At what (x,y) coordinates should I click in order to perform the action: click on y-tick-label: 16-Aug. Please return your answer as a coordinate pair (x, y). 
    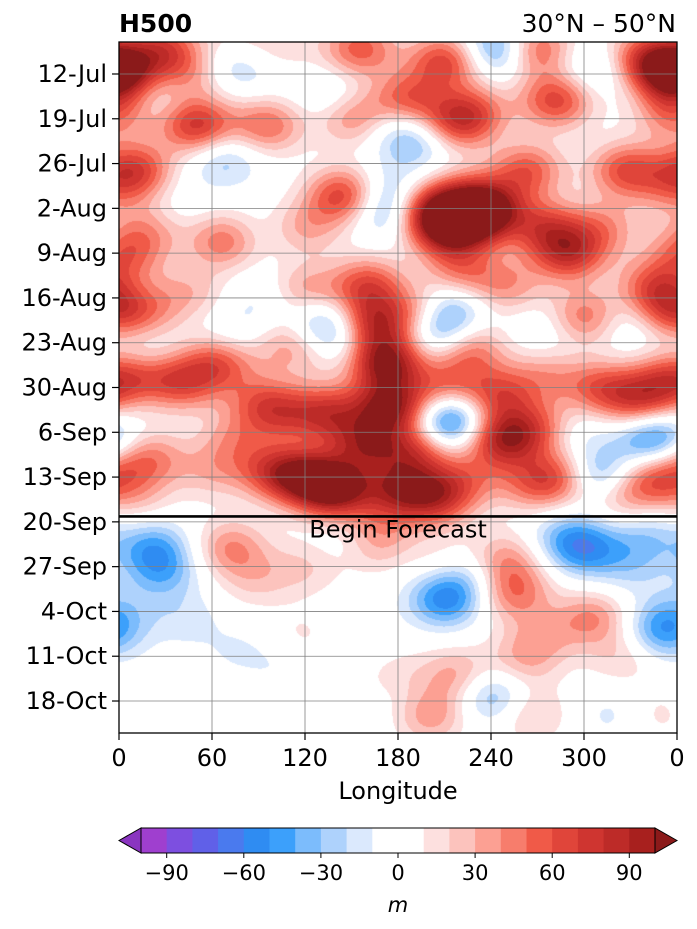
    Looking at the image, I should click on (64, 298).